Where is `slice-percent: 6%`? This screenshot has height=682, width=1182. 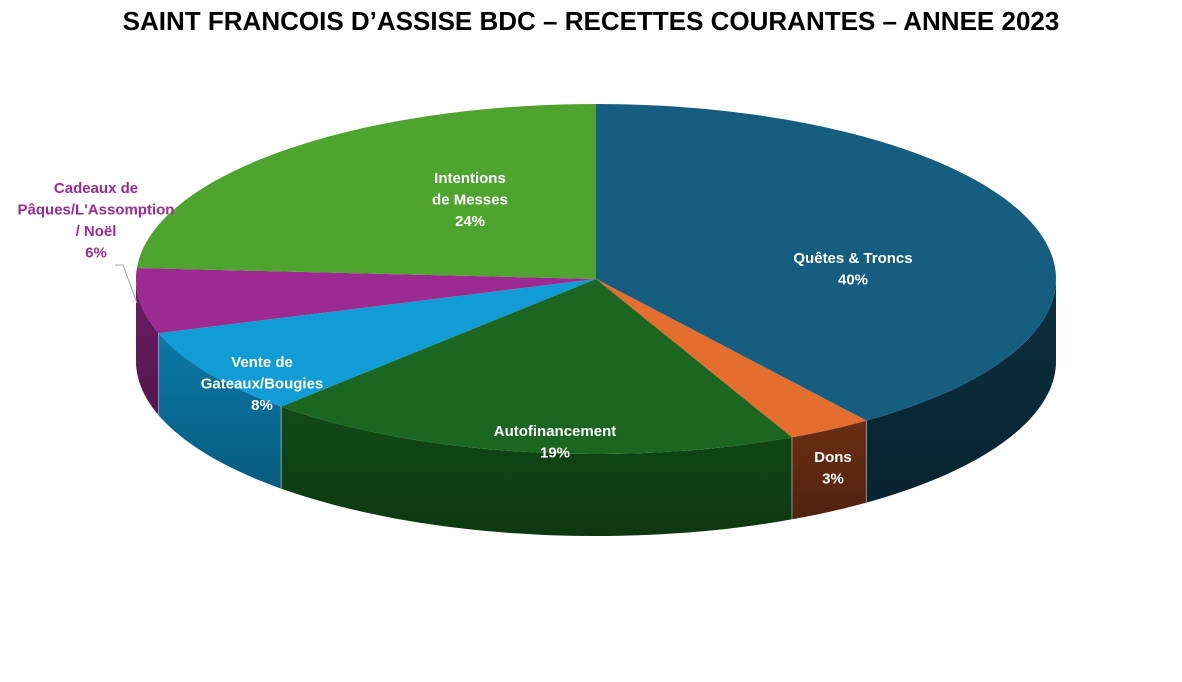 slice-percent: 6% is located at coordinates (96, 253).